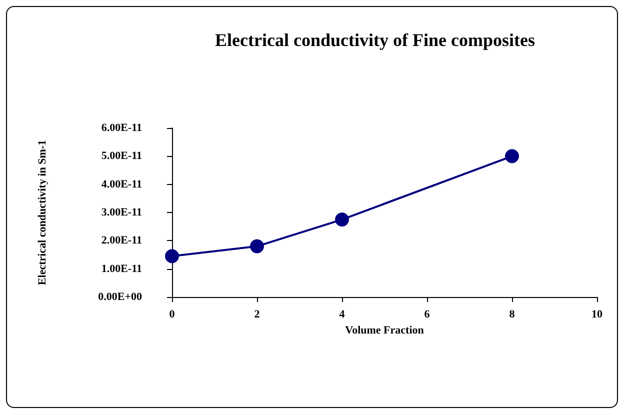  Describe the element at coordinates (384, 330) in the screenshot. I see `x-axis-title: Volume Fraction` at that location.